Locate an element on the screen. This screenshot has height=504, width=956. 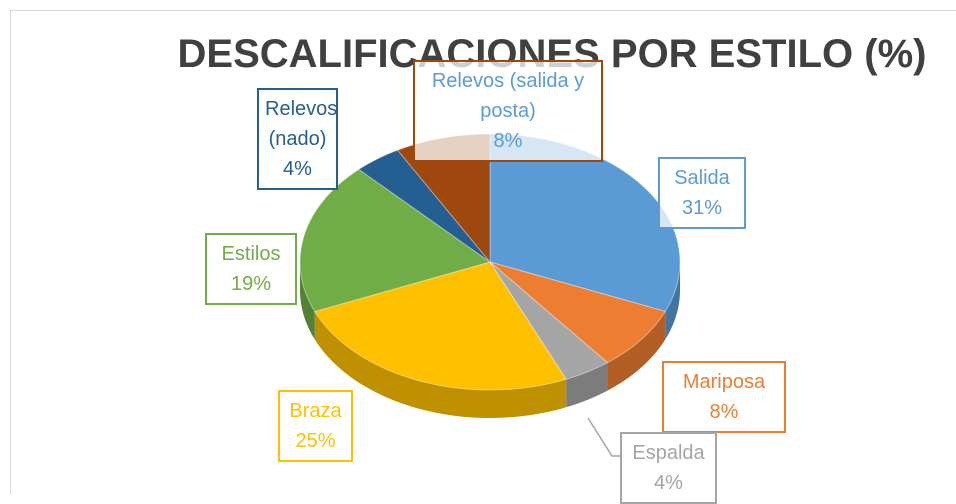
label-name: Espalda is located at coordinates (668, 453).